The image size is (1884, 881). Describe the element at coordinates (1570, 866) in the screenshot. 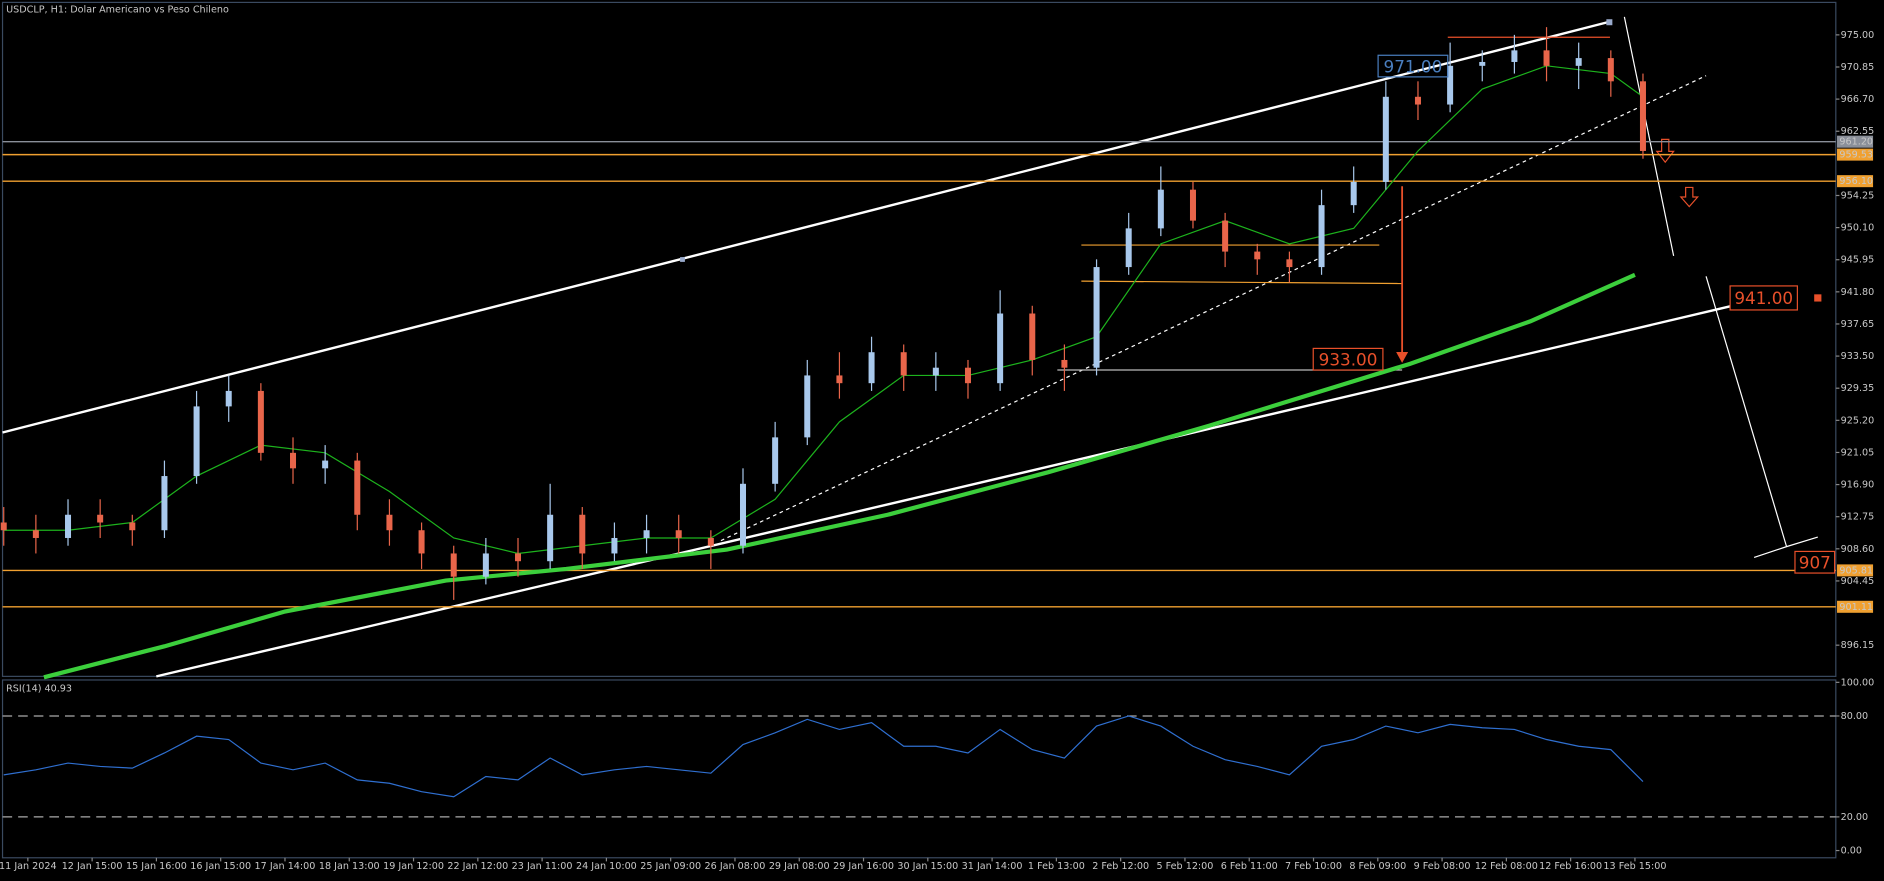

I see `x-tick-label: 12 Feb 16:00` at that location.